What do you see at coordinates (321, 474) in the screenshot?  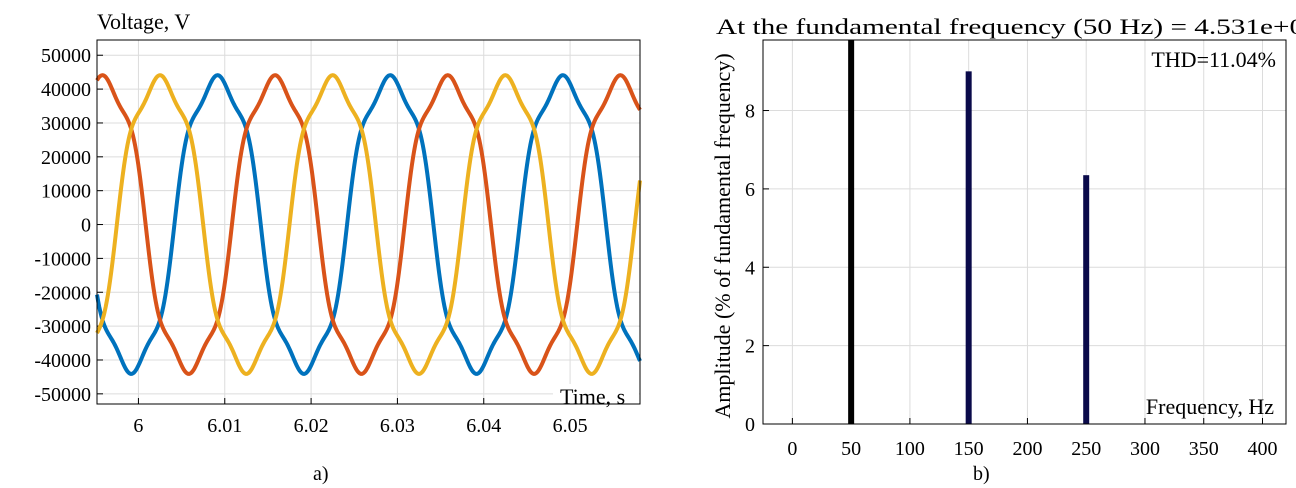 I see `caption-a: a)` at bounding box center [321, 474].